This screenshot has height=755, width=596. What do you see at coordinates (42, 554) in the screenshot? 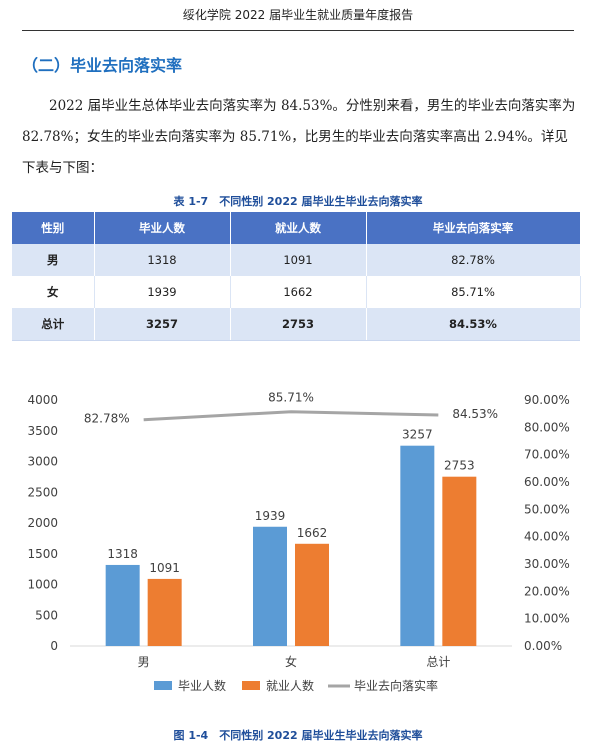
I see `y-left-tick-label: 1500` at bounding box center [42, 554].